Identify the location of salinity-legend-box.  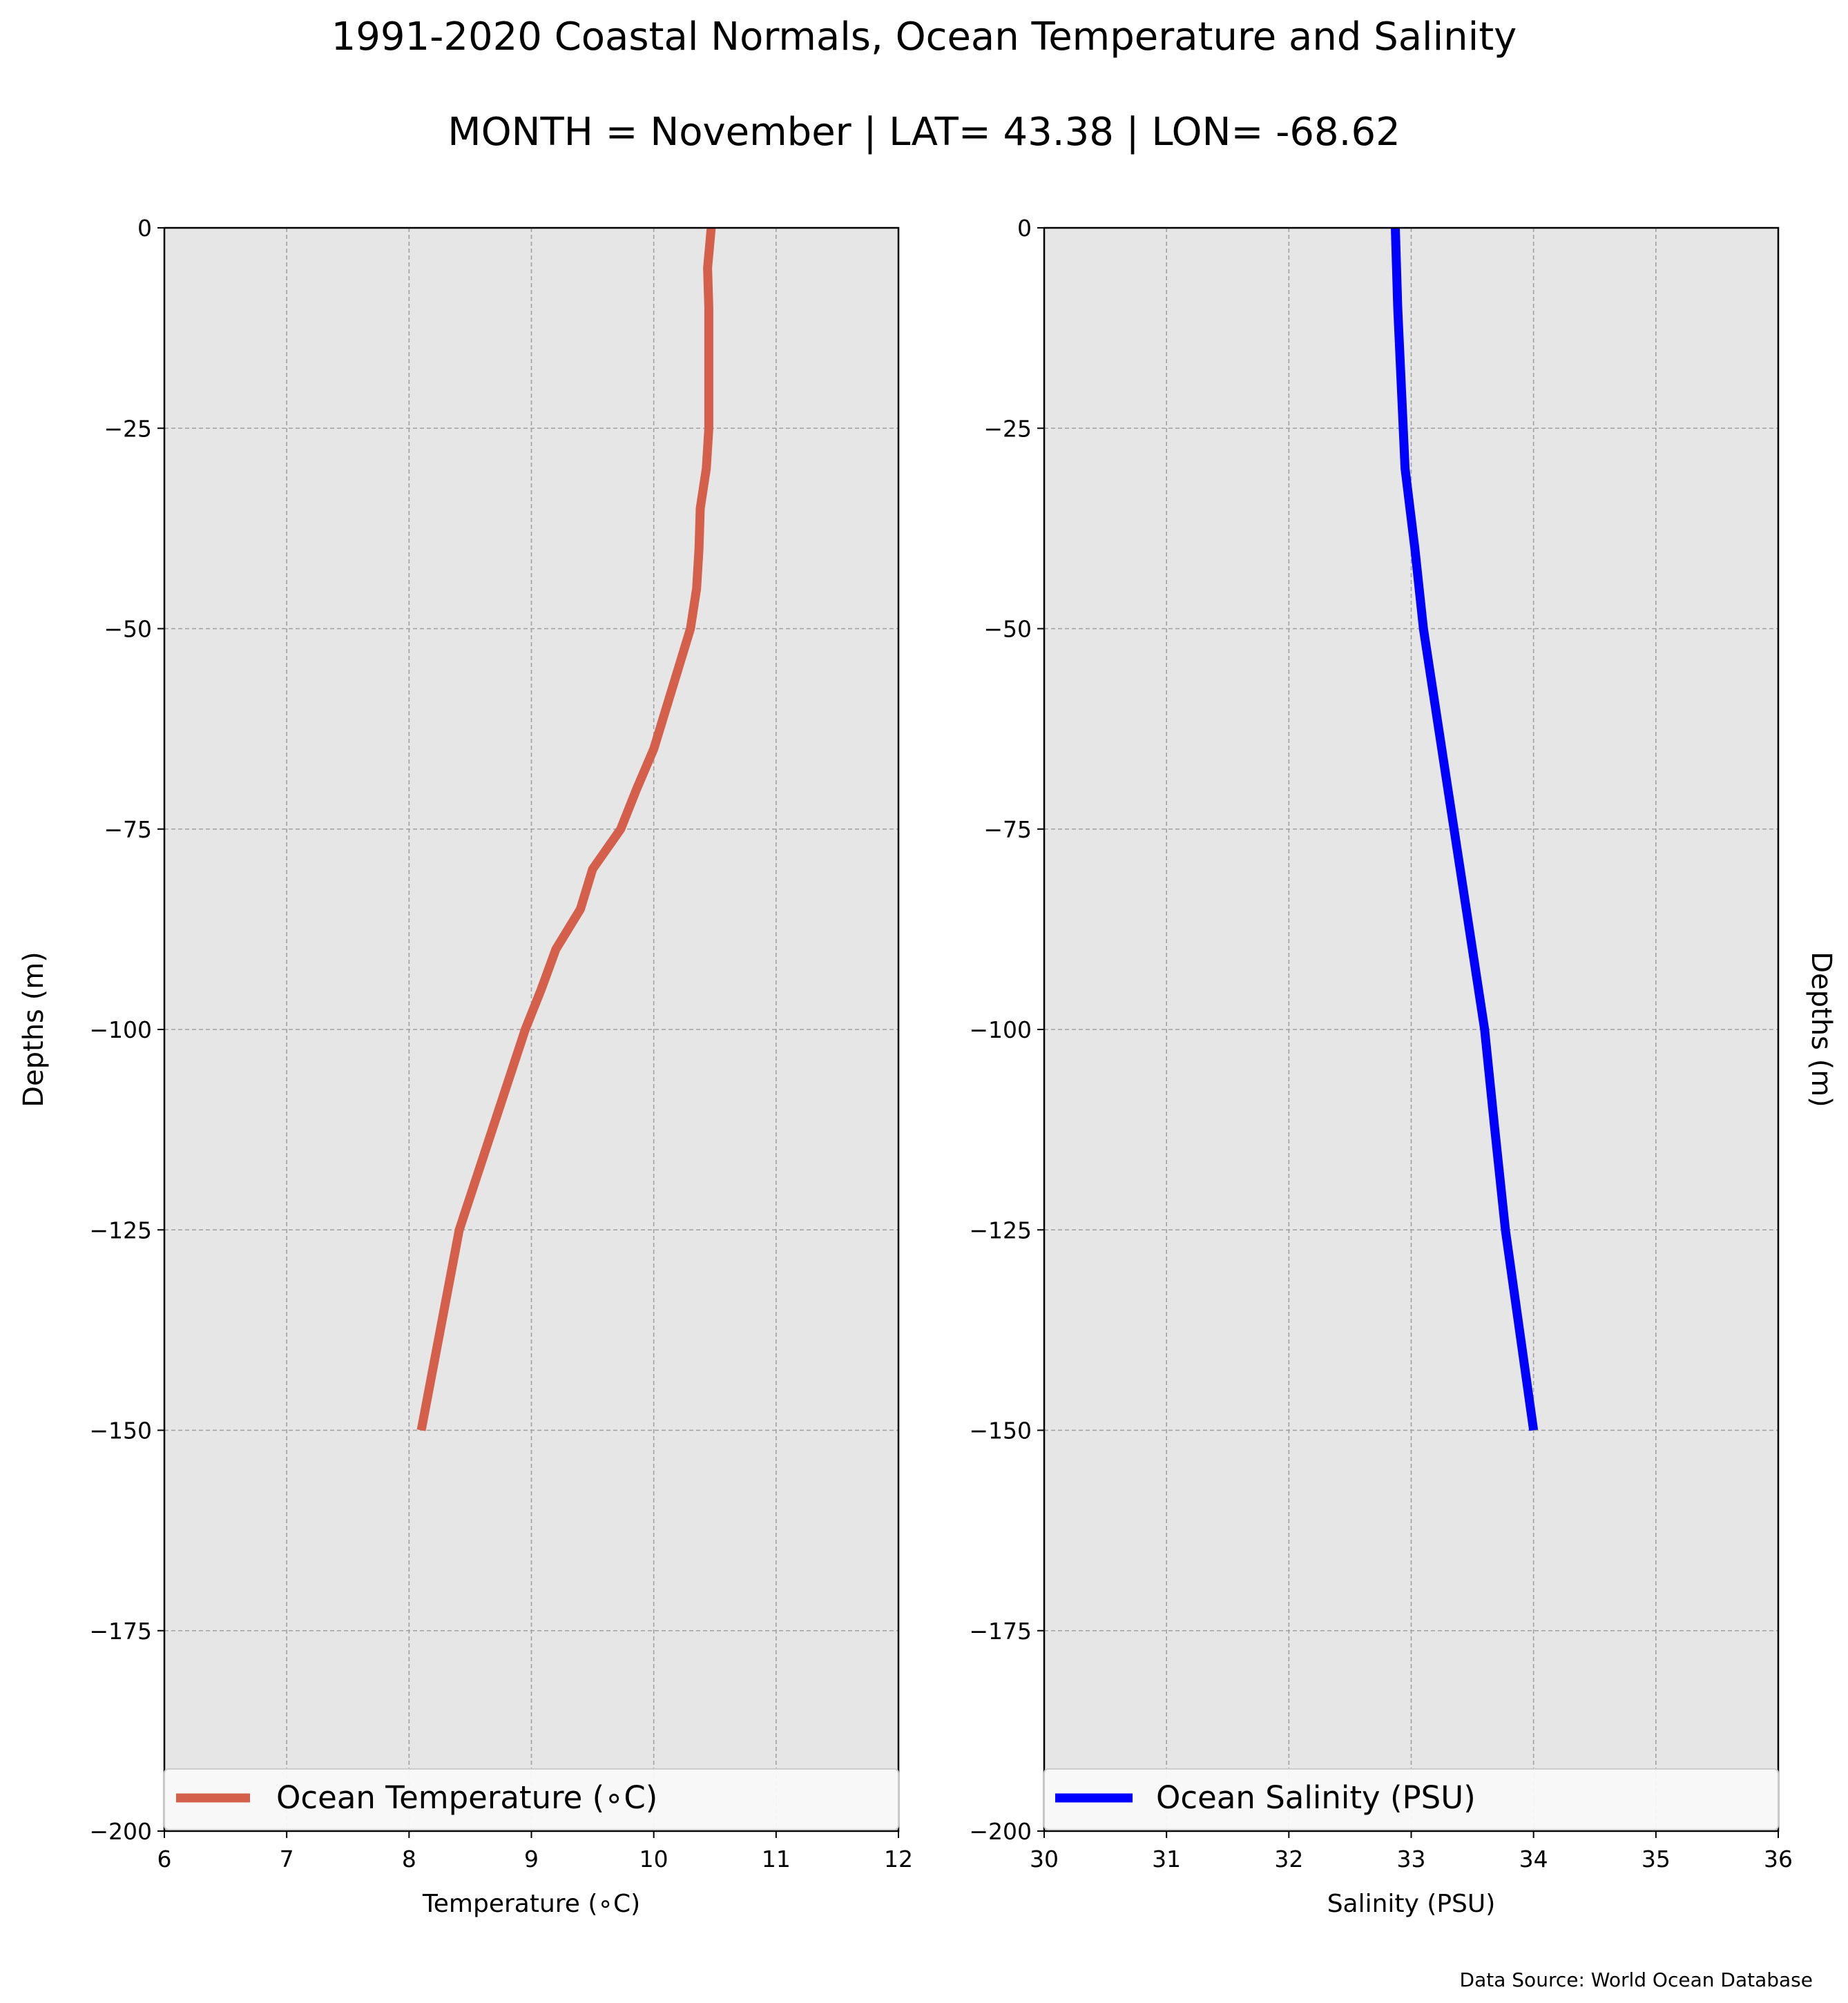
(1411, 1799).